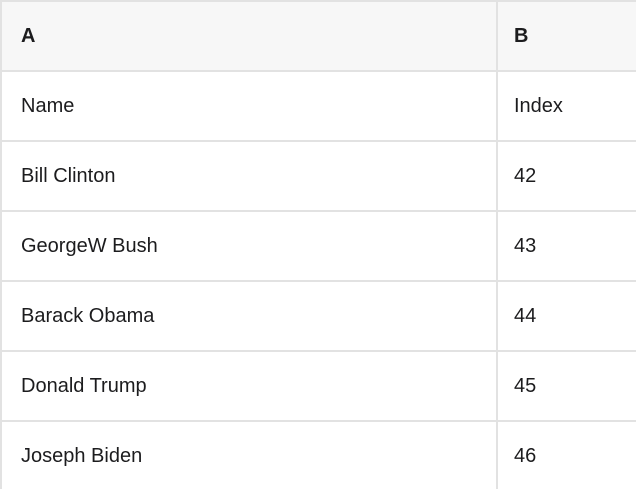  I want to click on cell-index-43: 43, so click(567, 246).